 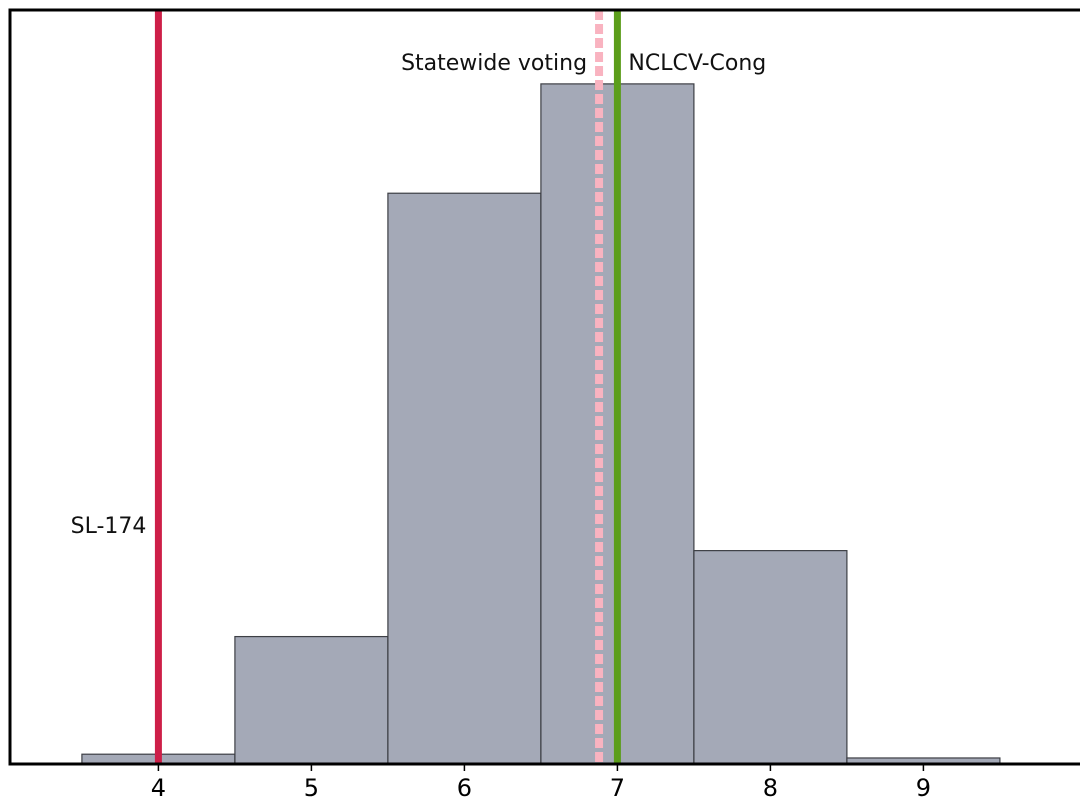 What do you see at coordinates (697, 63) in the screenshot?
I see `marker-label-nclcv-cong: NCLCV-Cong` at bounding box center [697, 63].